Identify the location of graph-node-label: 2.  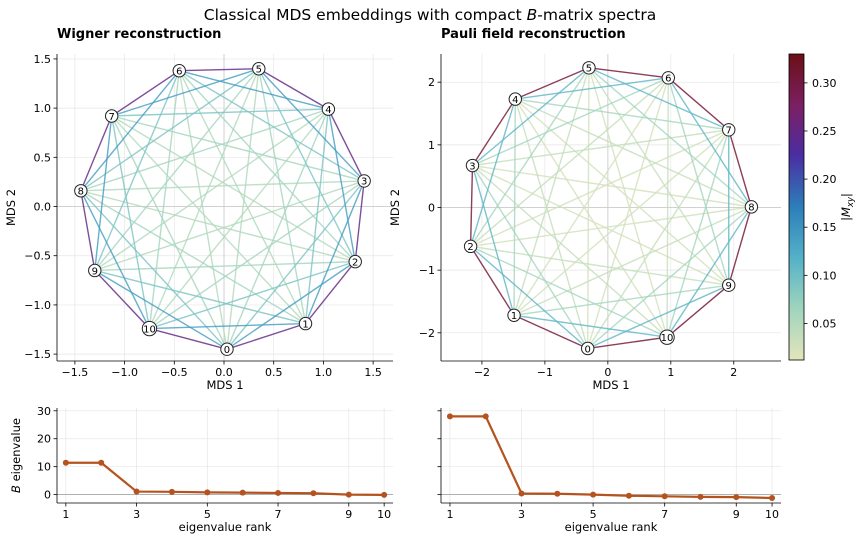
(355, 262).